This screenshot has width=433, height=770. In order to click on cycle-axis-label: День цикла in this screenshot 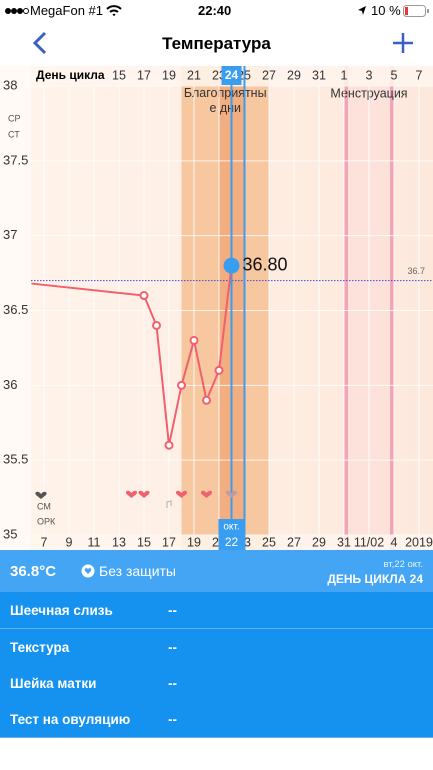, I will do `click(70, 75)`.